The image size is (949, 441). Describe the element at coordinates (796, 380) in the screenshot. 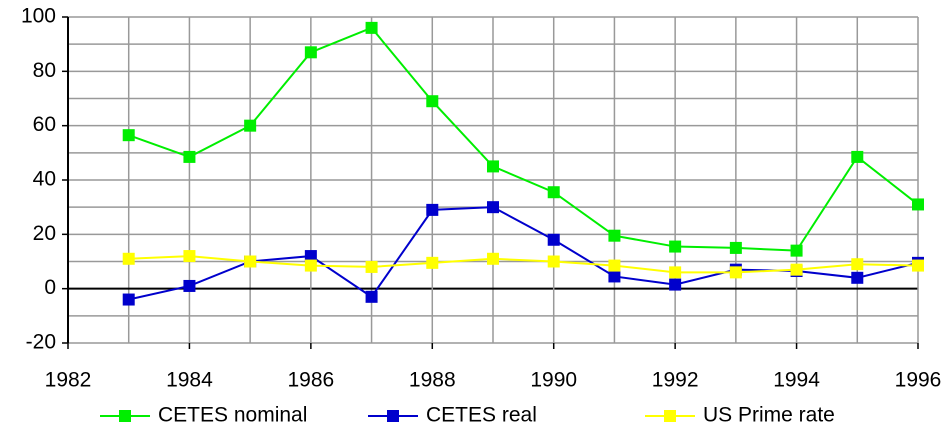

I see `x-tick-label: 1994` at that location.